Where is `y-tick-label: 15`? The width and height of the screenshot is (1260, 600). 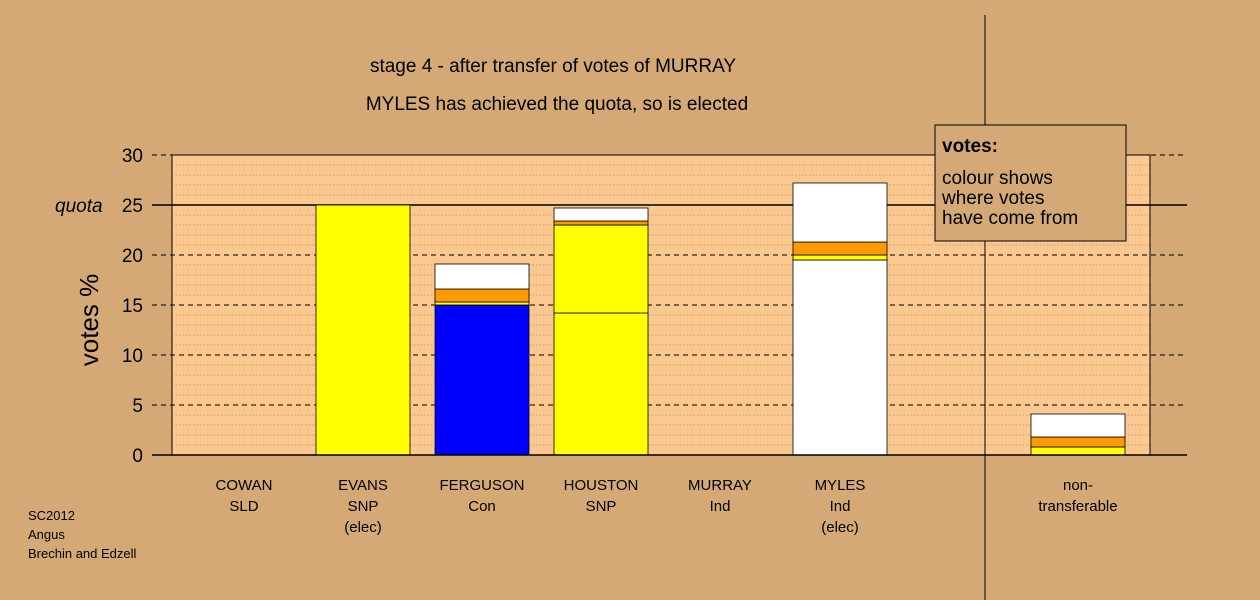 y-tick-label: 15 is located at coordinates (132, 306).